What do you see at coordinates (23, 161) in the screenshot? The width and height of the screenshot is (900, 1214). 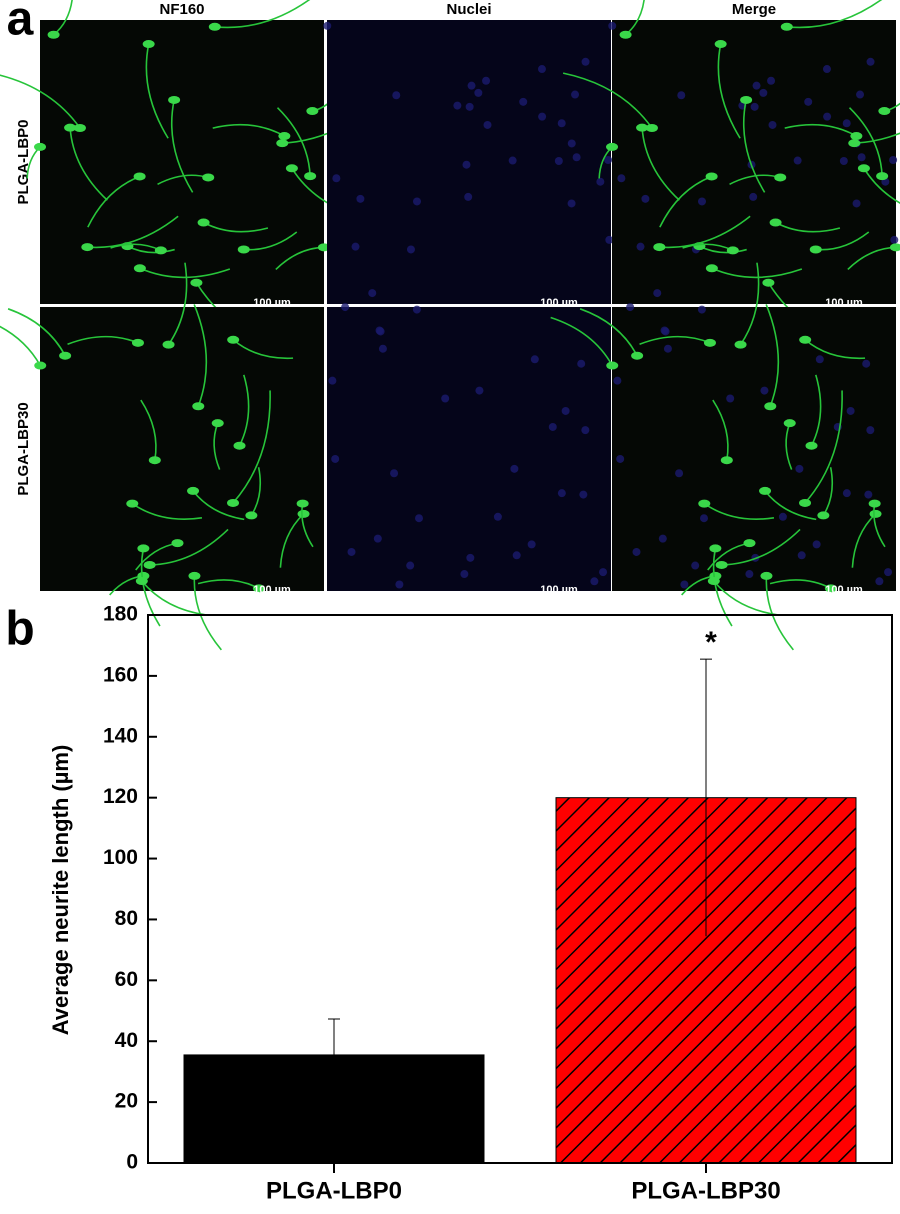 I see `row-label: PLGA-LBP0` at bounding box center [23, 161].